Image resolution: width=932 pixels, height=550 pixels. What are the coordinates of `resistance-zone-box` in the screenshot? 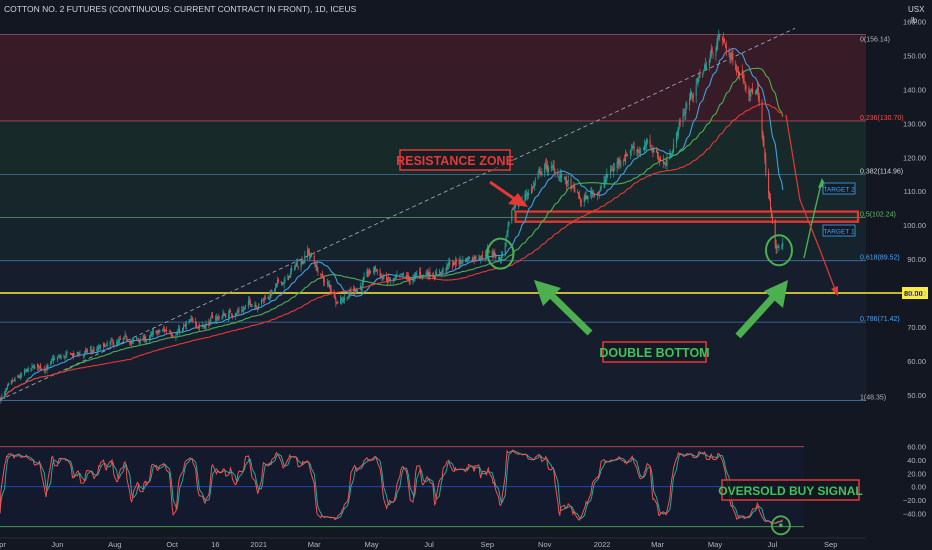 It's located at (687, 216).